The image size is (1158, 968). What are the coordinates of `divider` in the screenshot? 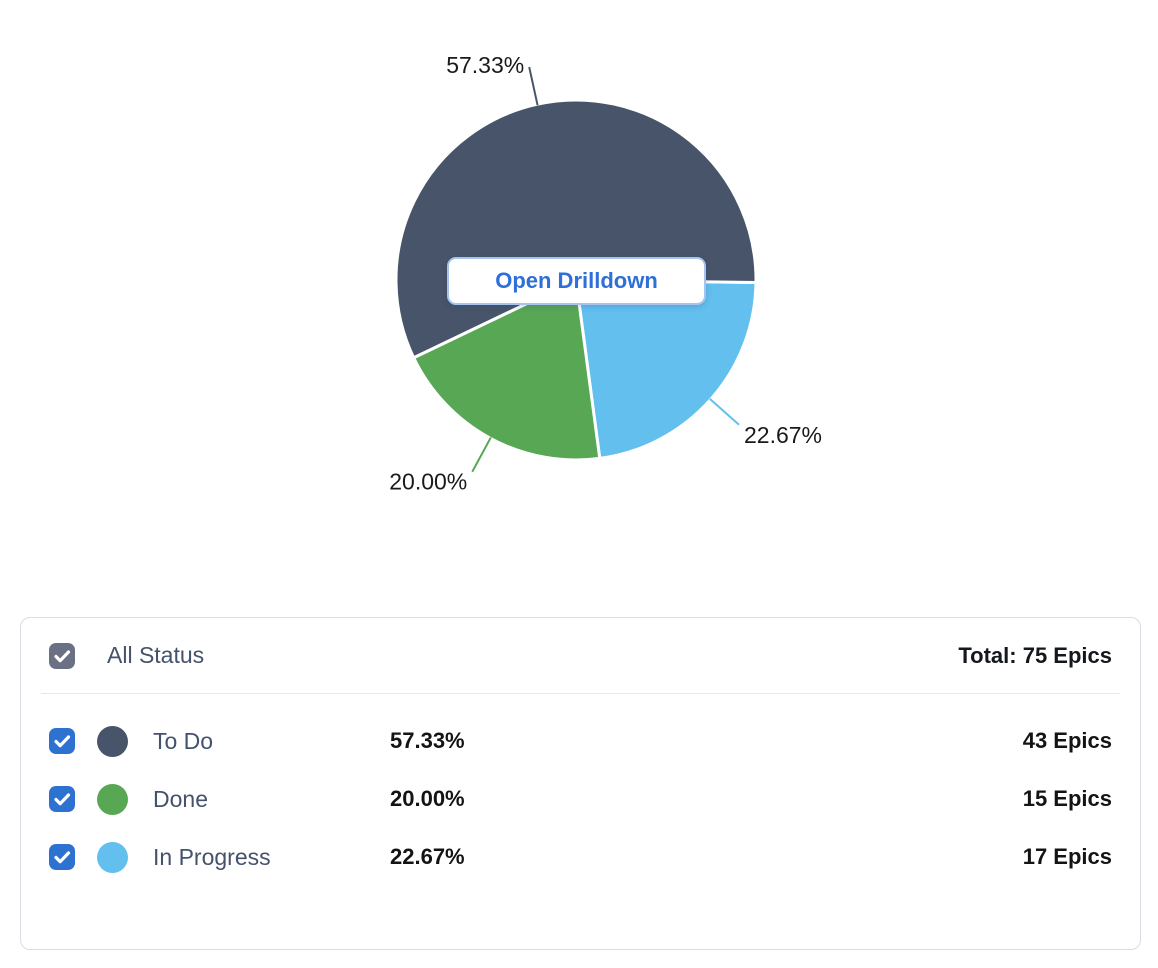 It's located at (580, 693).